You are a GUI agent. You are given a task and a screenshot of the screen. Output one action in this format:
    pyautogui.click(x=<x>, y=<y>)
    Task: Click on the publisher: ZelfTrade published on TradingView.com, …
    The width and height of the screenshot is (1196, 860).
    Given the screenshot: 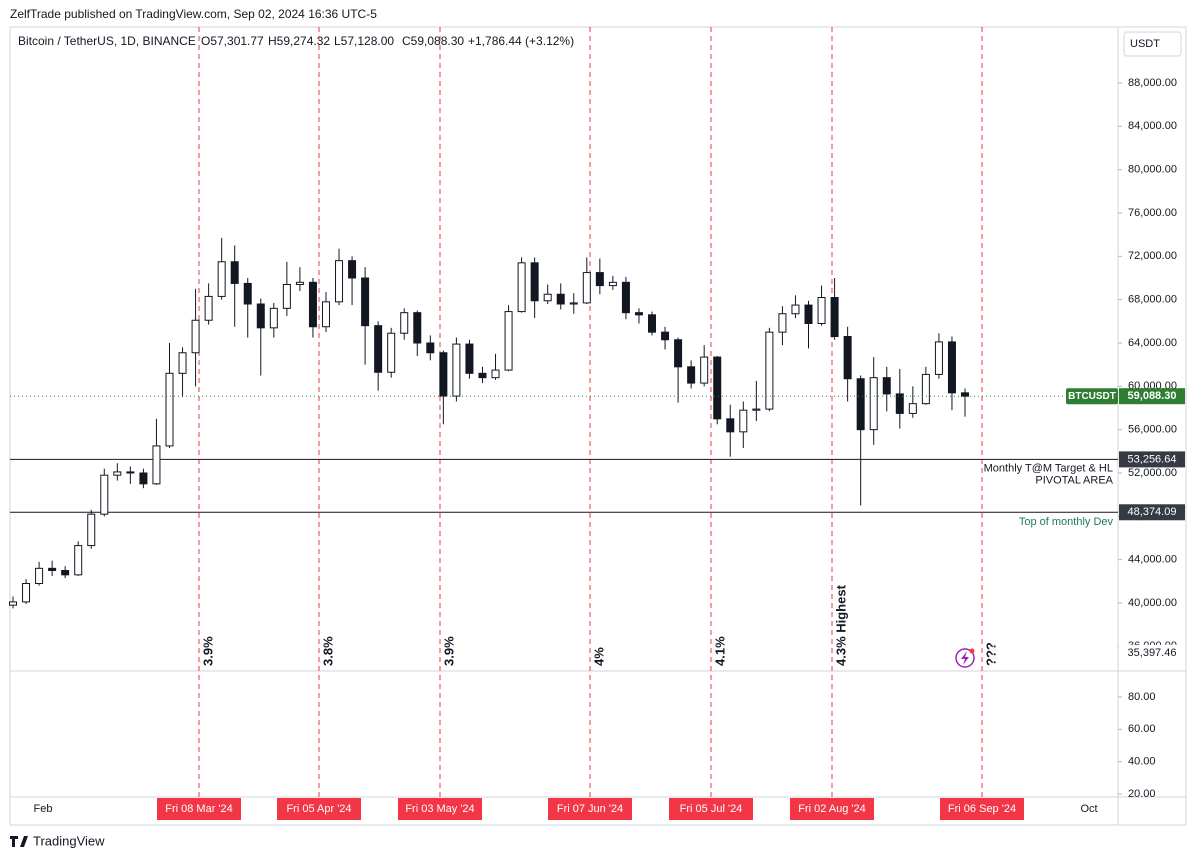 What is the action you would take?
    pyautogui.click(x=193, y=14)
    